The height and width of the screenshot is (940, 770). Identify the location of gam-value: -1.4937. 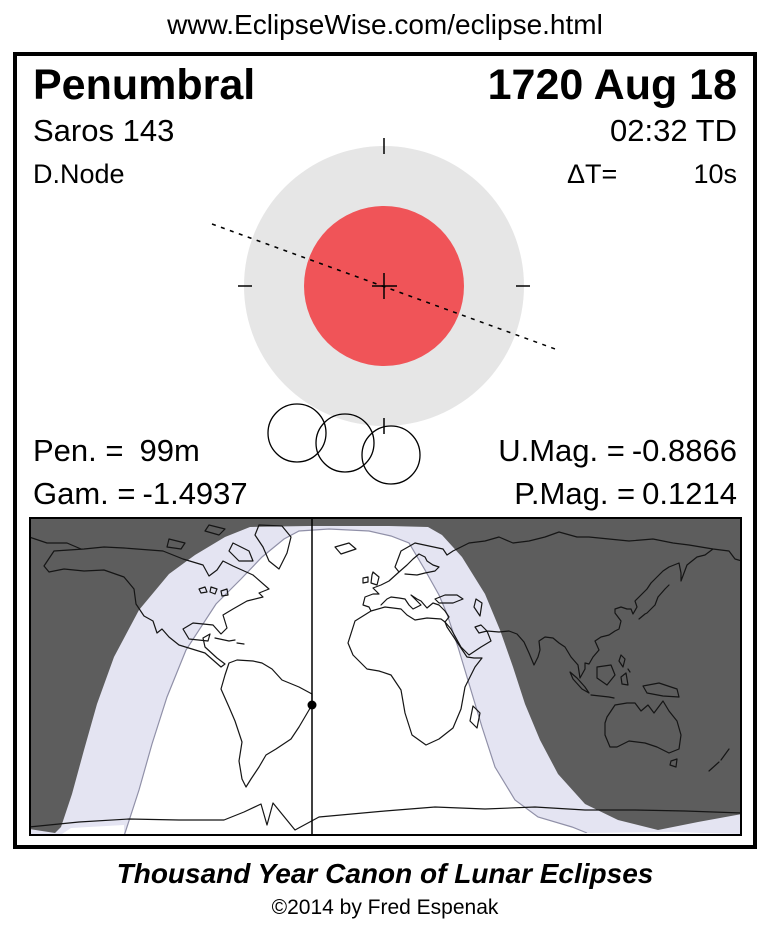
(195, 493).